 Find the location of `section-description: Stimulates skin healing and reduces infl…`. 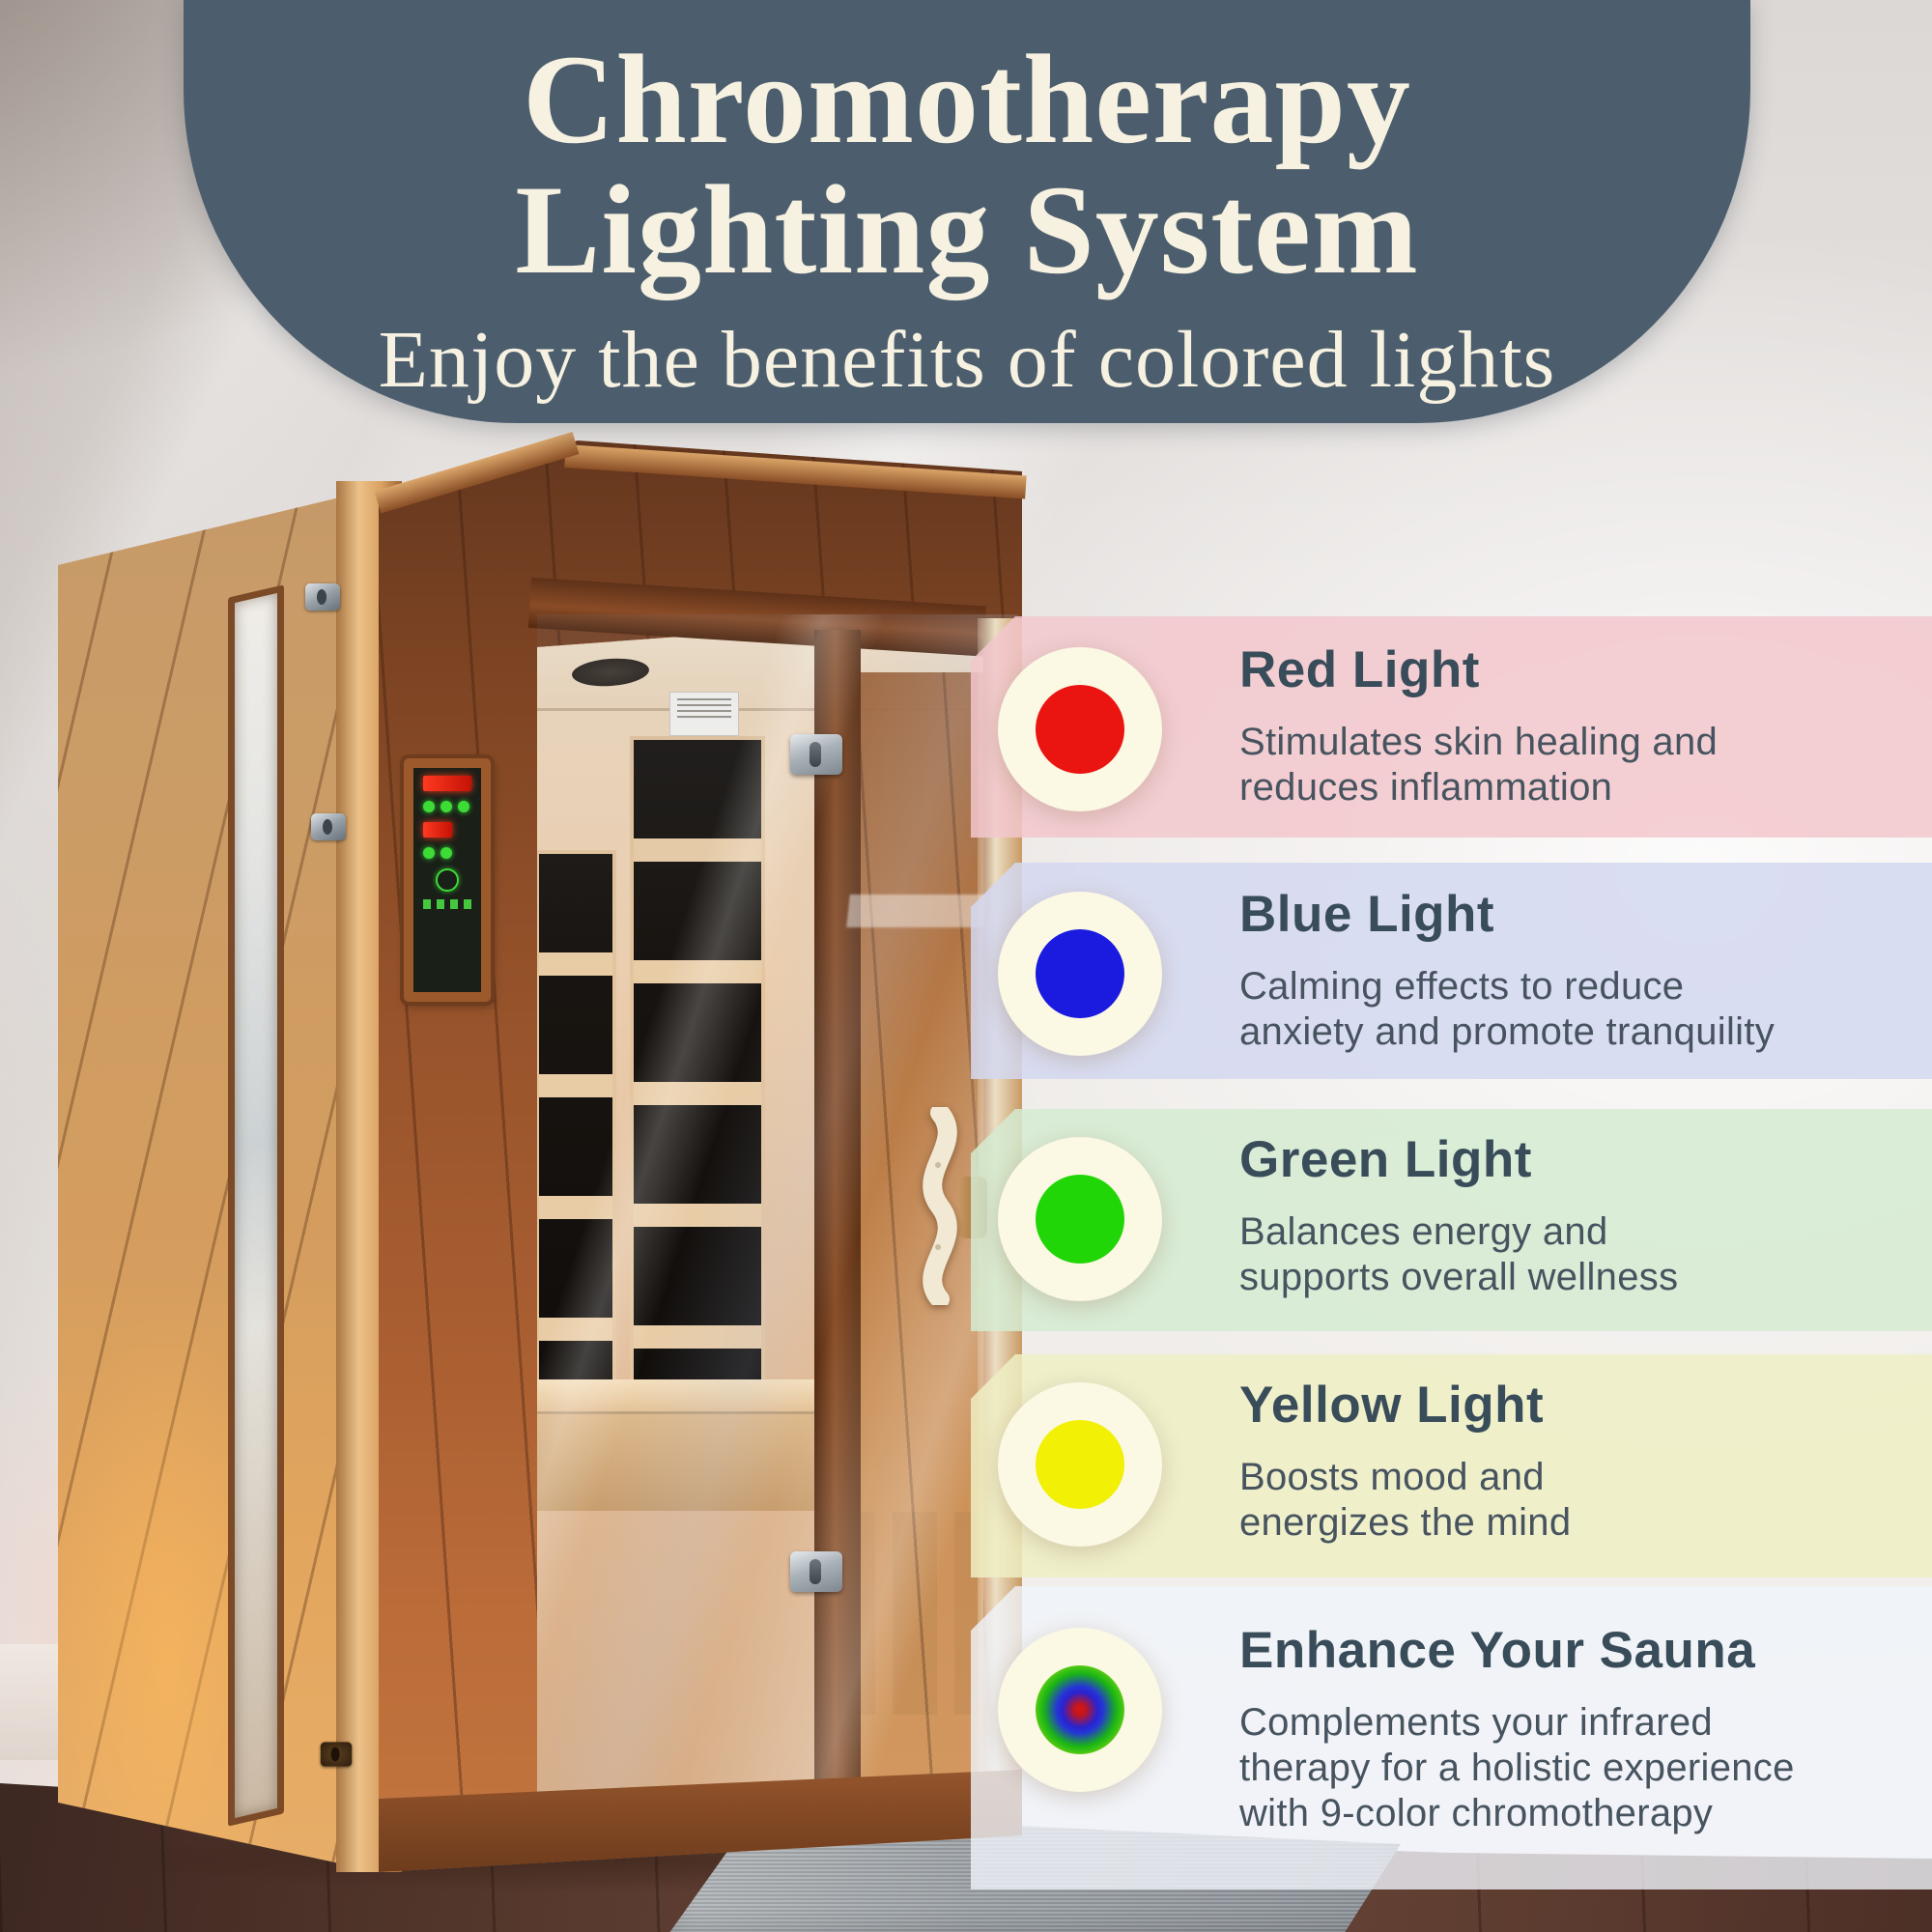

section-description: Stimulates skin healing and reduces infl… is located at coordinates (1479, 765).